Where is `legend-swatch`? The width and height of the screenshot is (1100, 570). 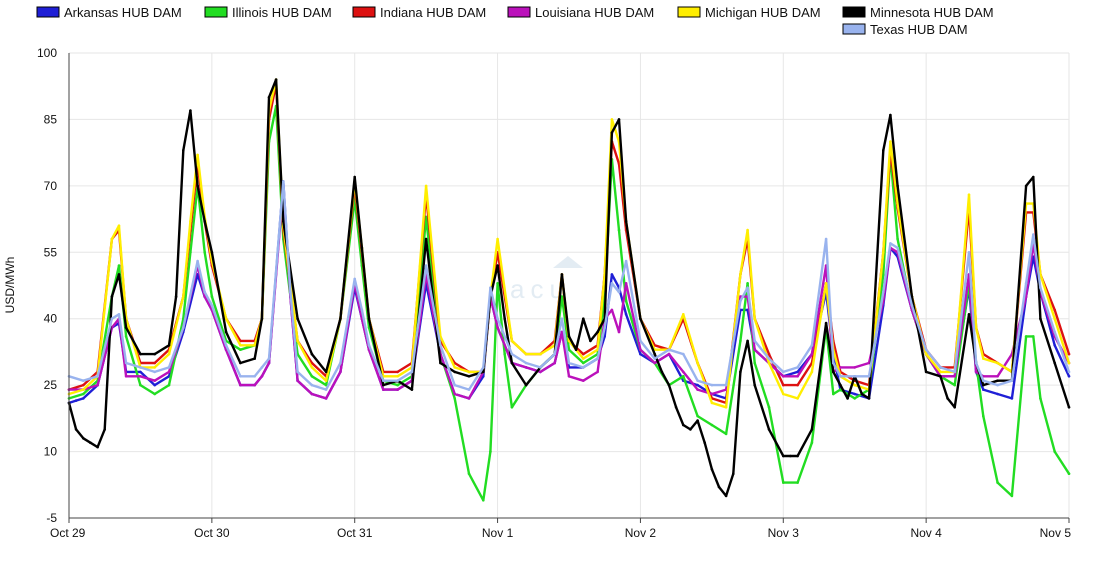 legend-swatch is located at coordinates (519, 12).